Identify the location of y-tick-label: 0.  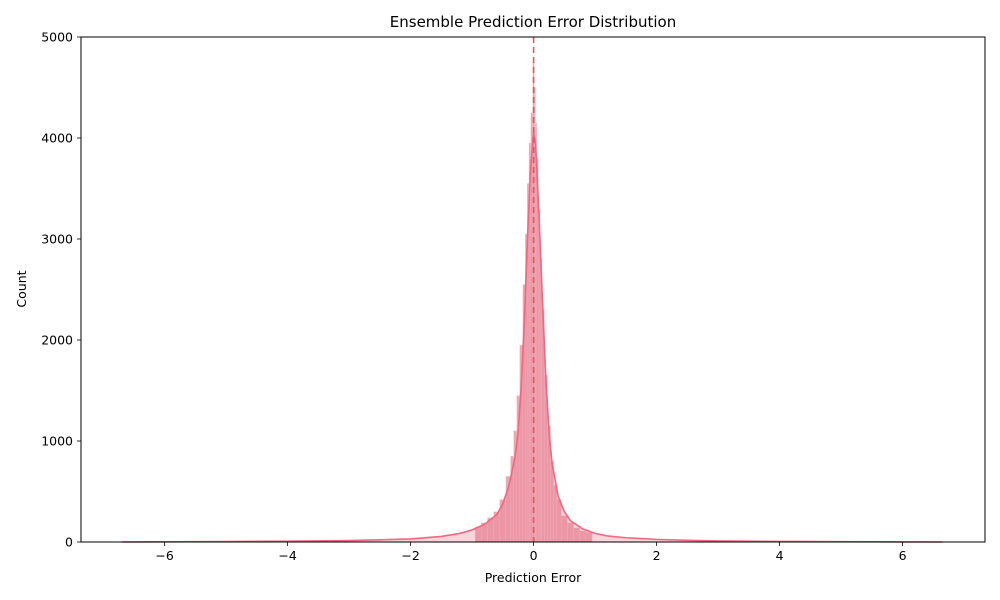
(69, 542).